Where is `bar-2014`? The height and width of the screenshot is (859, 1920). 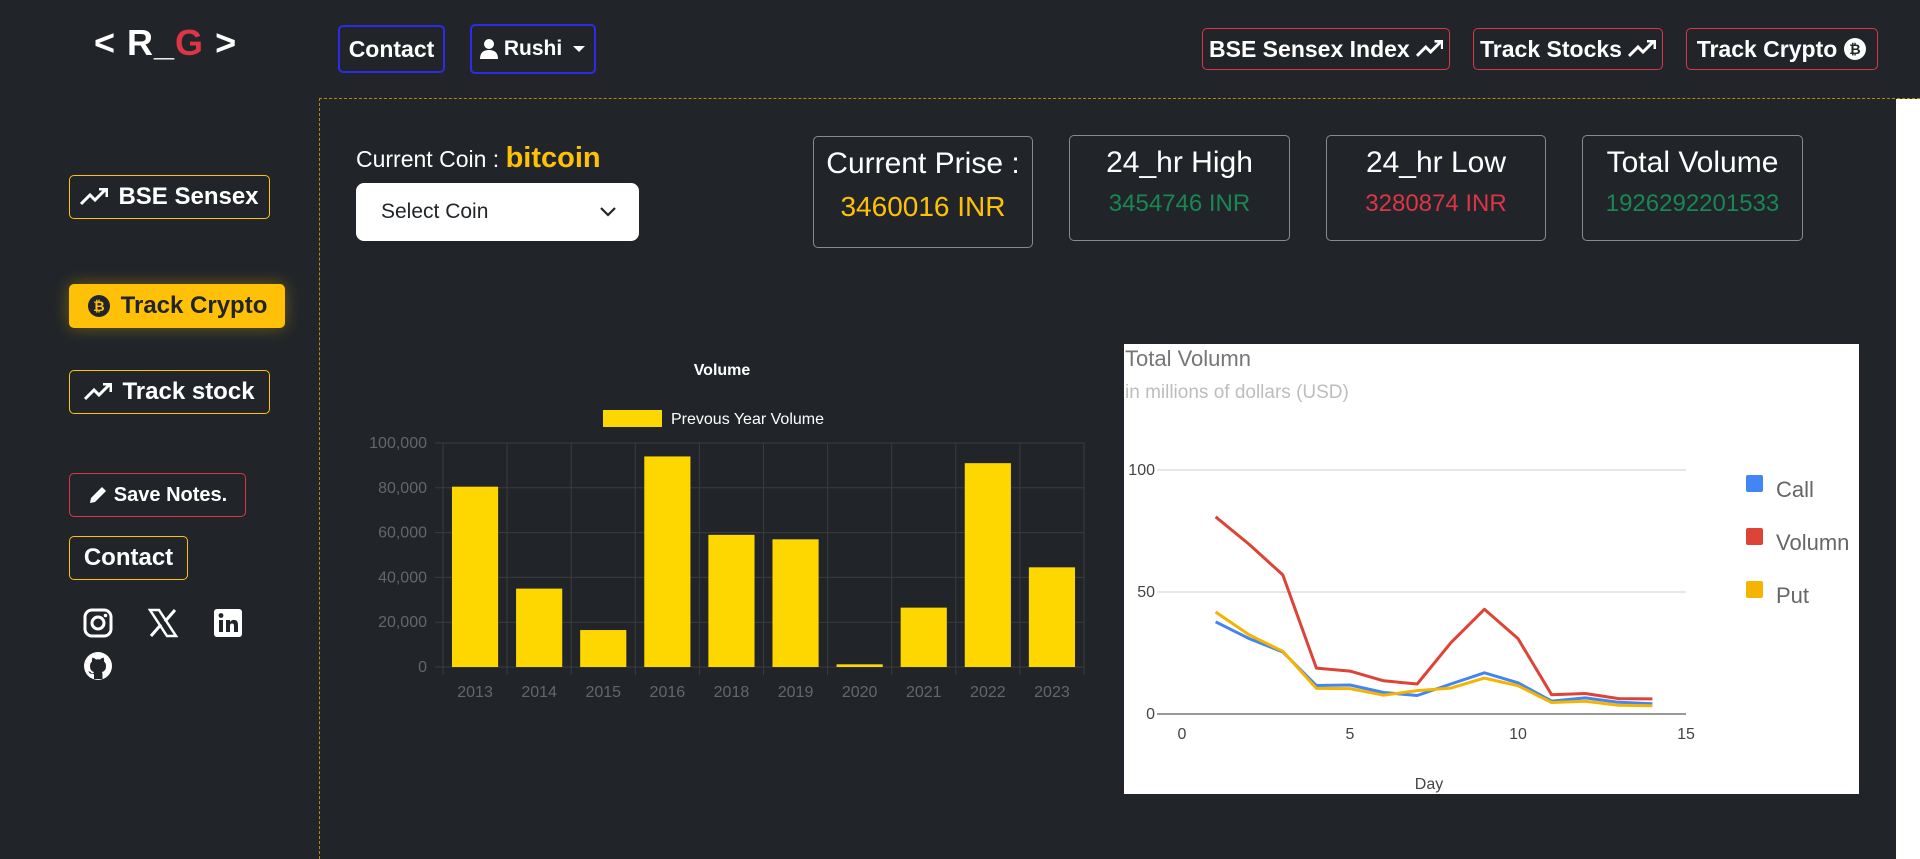
bar-2014 is located at coordinates (539, 627).